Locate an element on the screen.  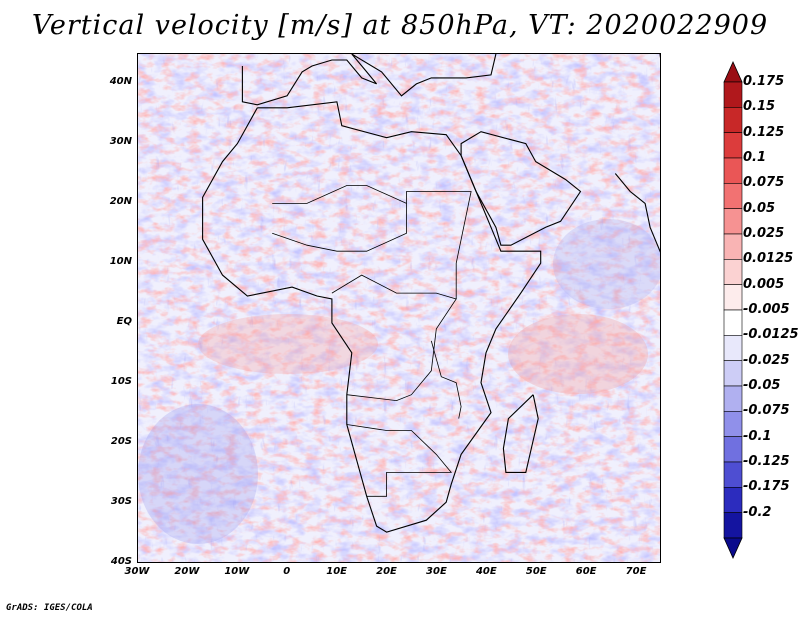
india-outline is located at coordinates (637, 153).